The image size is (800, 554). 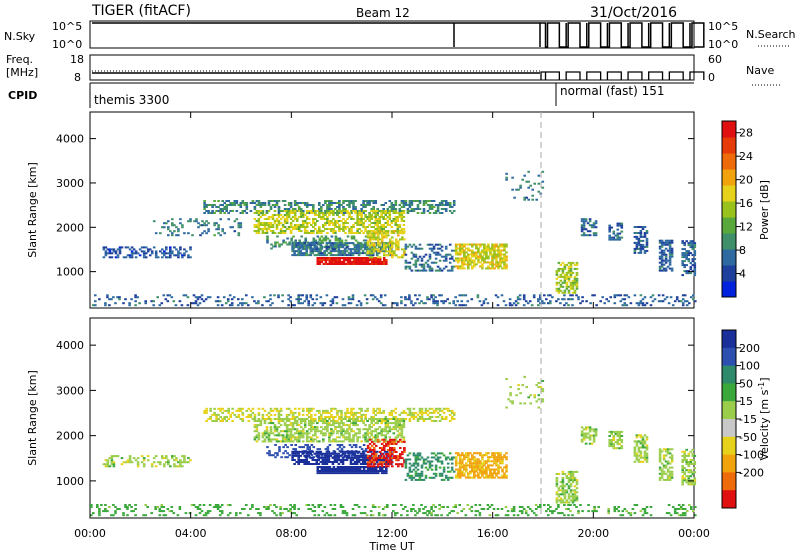 What do you see at coordinates (70, 139) in the screenshot?
I see `y-tick-label: 4000` at bounding box center [70, 139].